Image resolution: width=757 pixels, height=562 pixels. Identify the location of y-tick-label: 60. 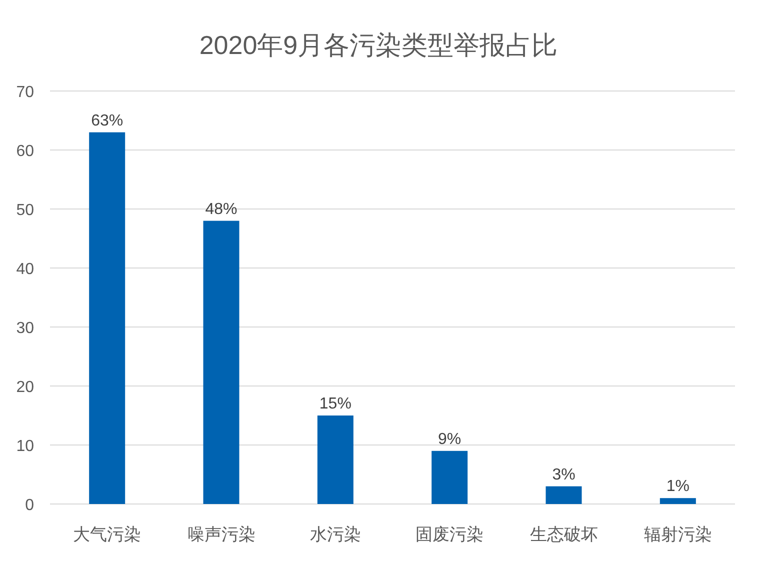
(25, 151).